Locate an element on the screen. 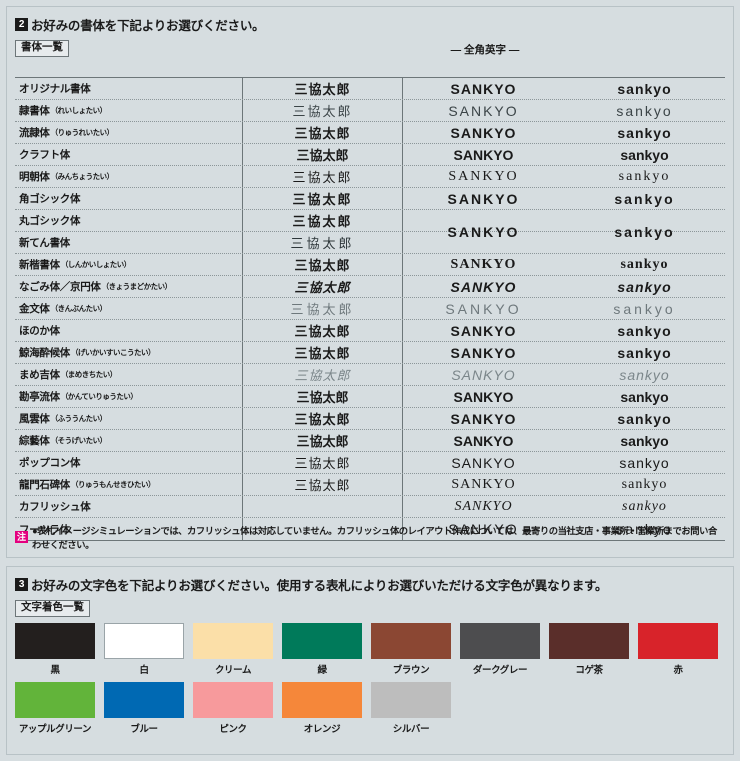 Image resolution: width=740 pixels, height=761 pixels. font-name: 隷書体 is located at coordinates (34, 111).